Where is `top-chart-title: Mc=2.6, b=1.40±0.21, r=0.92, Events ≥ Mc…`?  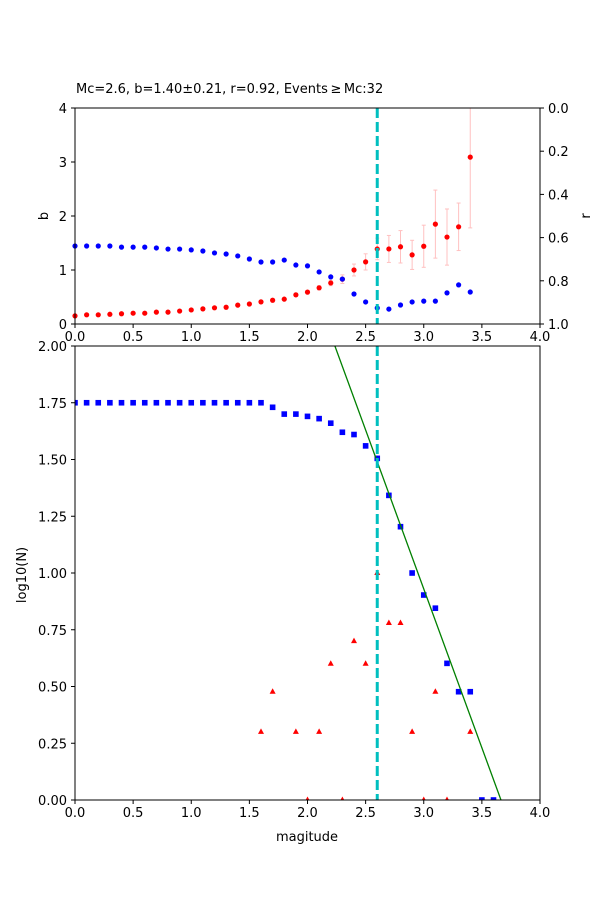 top-chart-title: Mc=2.6, b=1.40±0.21, r=0.92, Events ≥ Mc… is located at coordinates (229, 89).